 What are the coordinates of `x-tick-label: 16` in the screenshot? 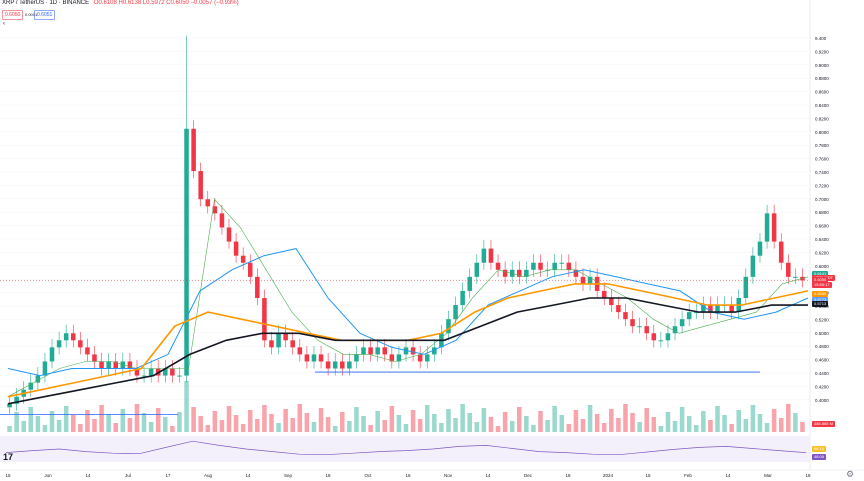 It's located at (408, 475).